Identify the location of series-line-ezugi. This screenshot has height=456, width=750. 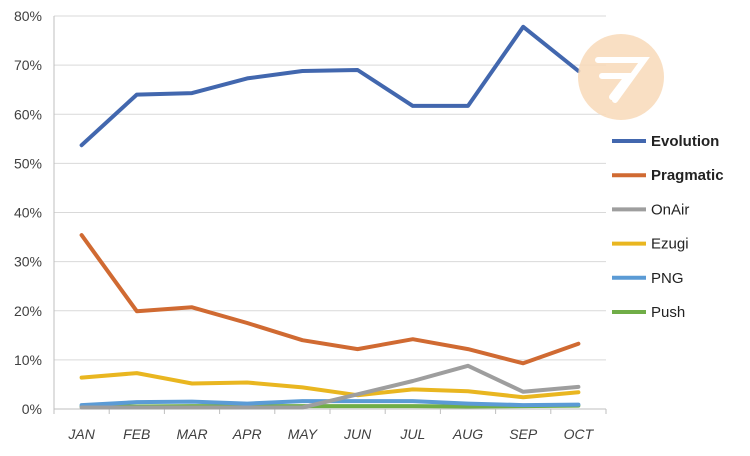
(330, 385).